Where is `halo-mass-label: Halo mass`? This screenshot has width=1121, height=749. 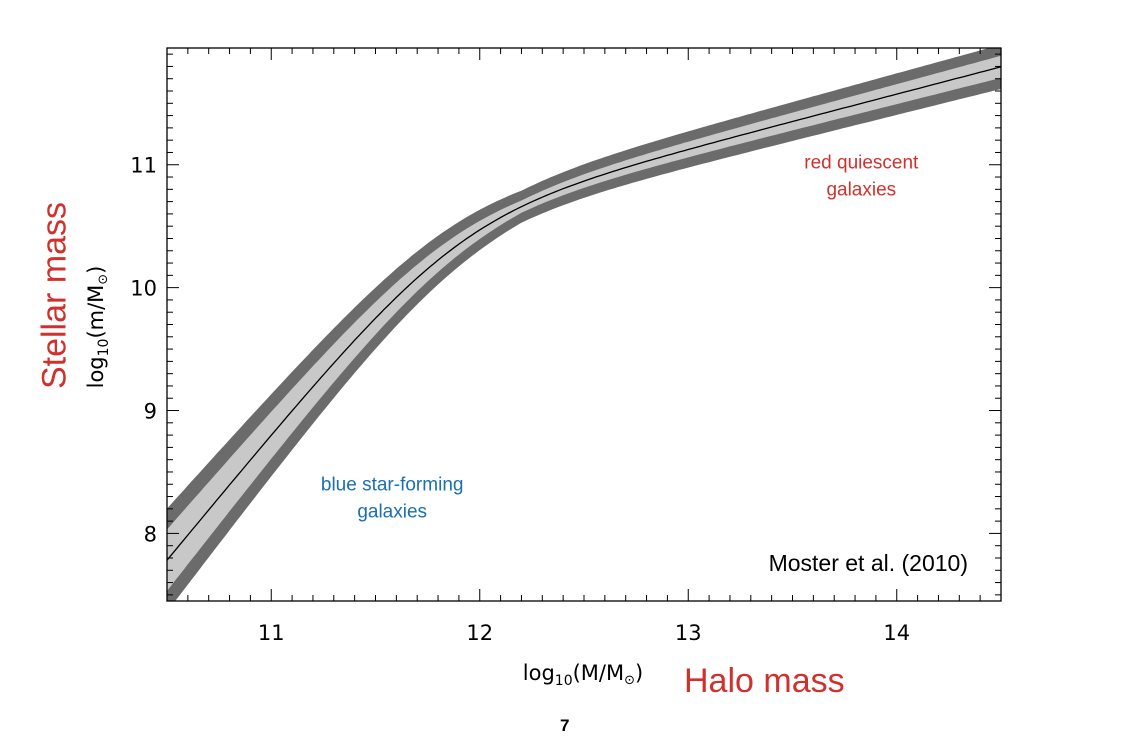 halo-mass-label: Halo mass is located at coordinates (764, 681).